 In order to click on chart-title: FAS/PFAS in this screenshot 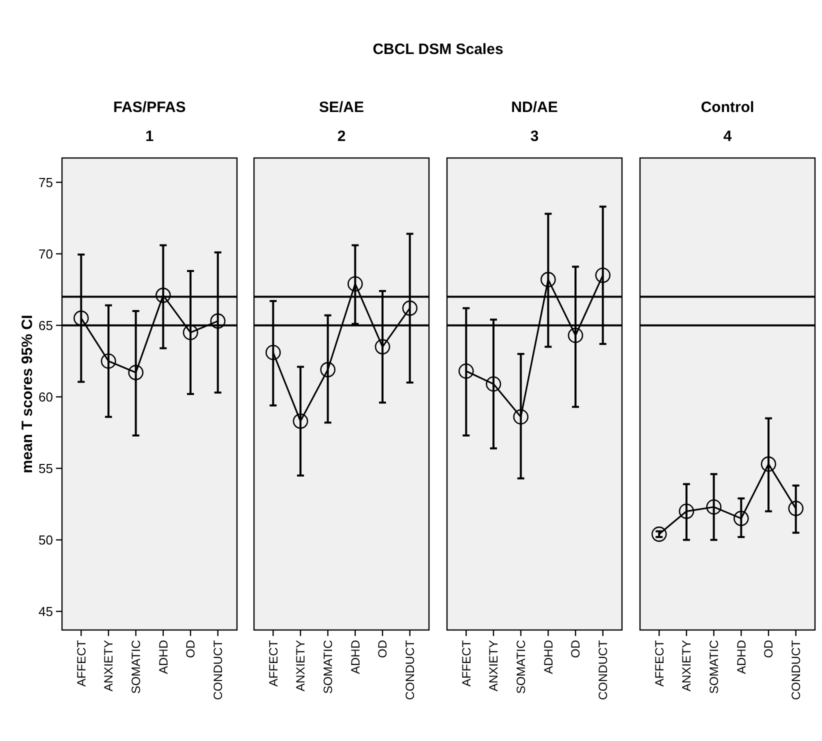, I will do `click(149, 107)`.